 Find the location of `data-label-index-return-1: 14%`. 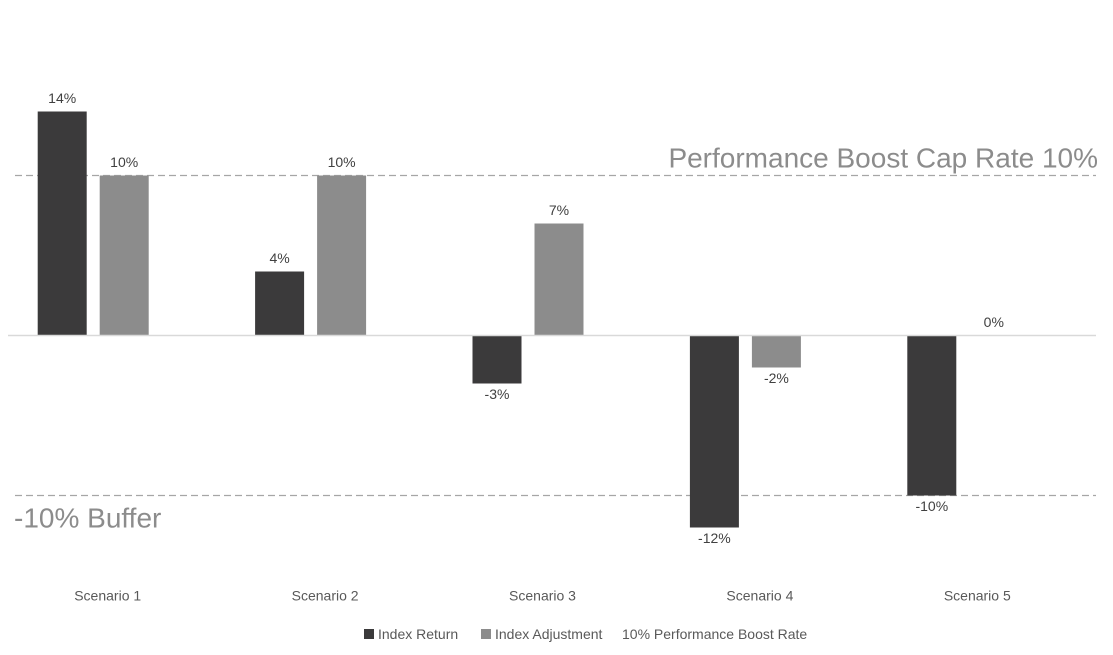

data-label-index-return-1: 14% is located at coordinates (62, 98).